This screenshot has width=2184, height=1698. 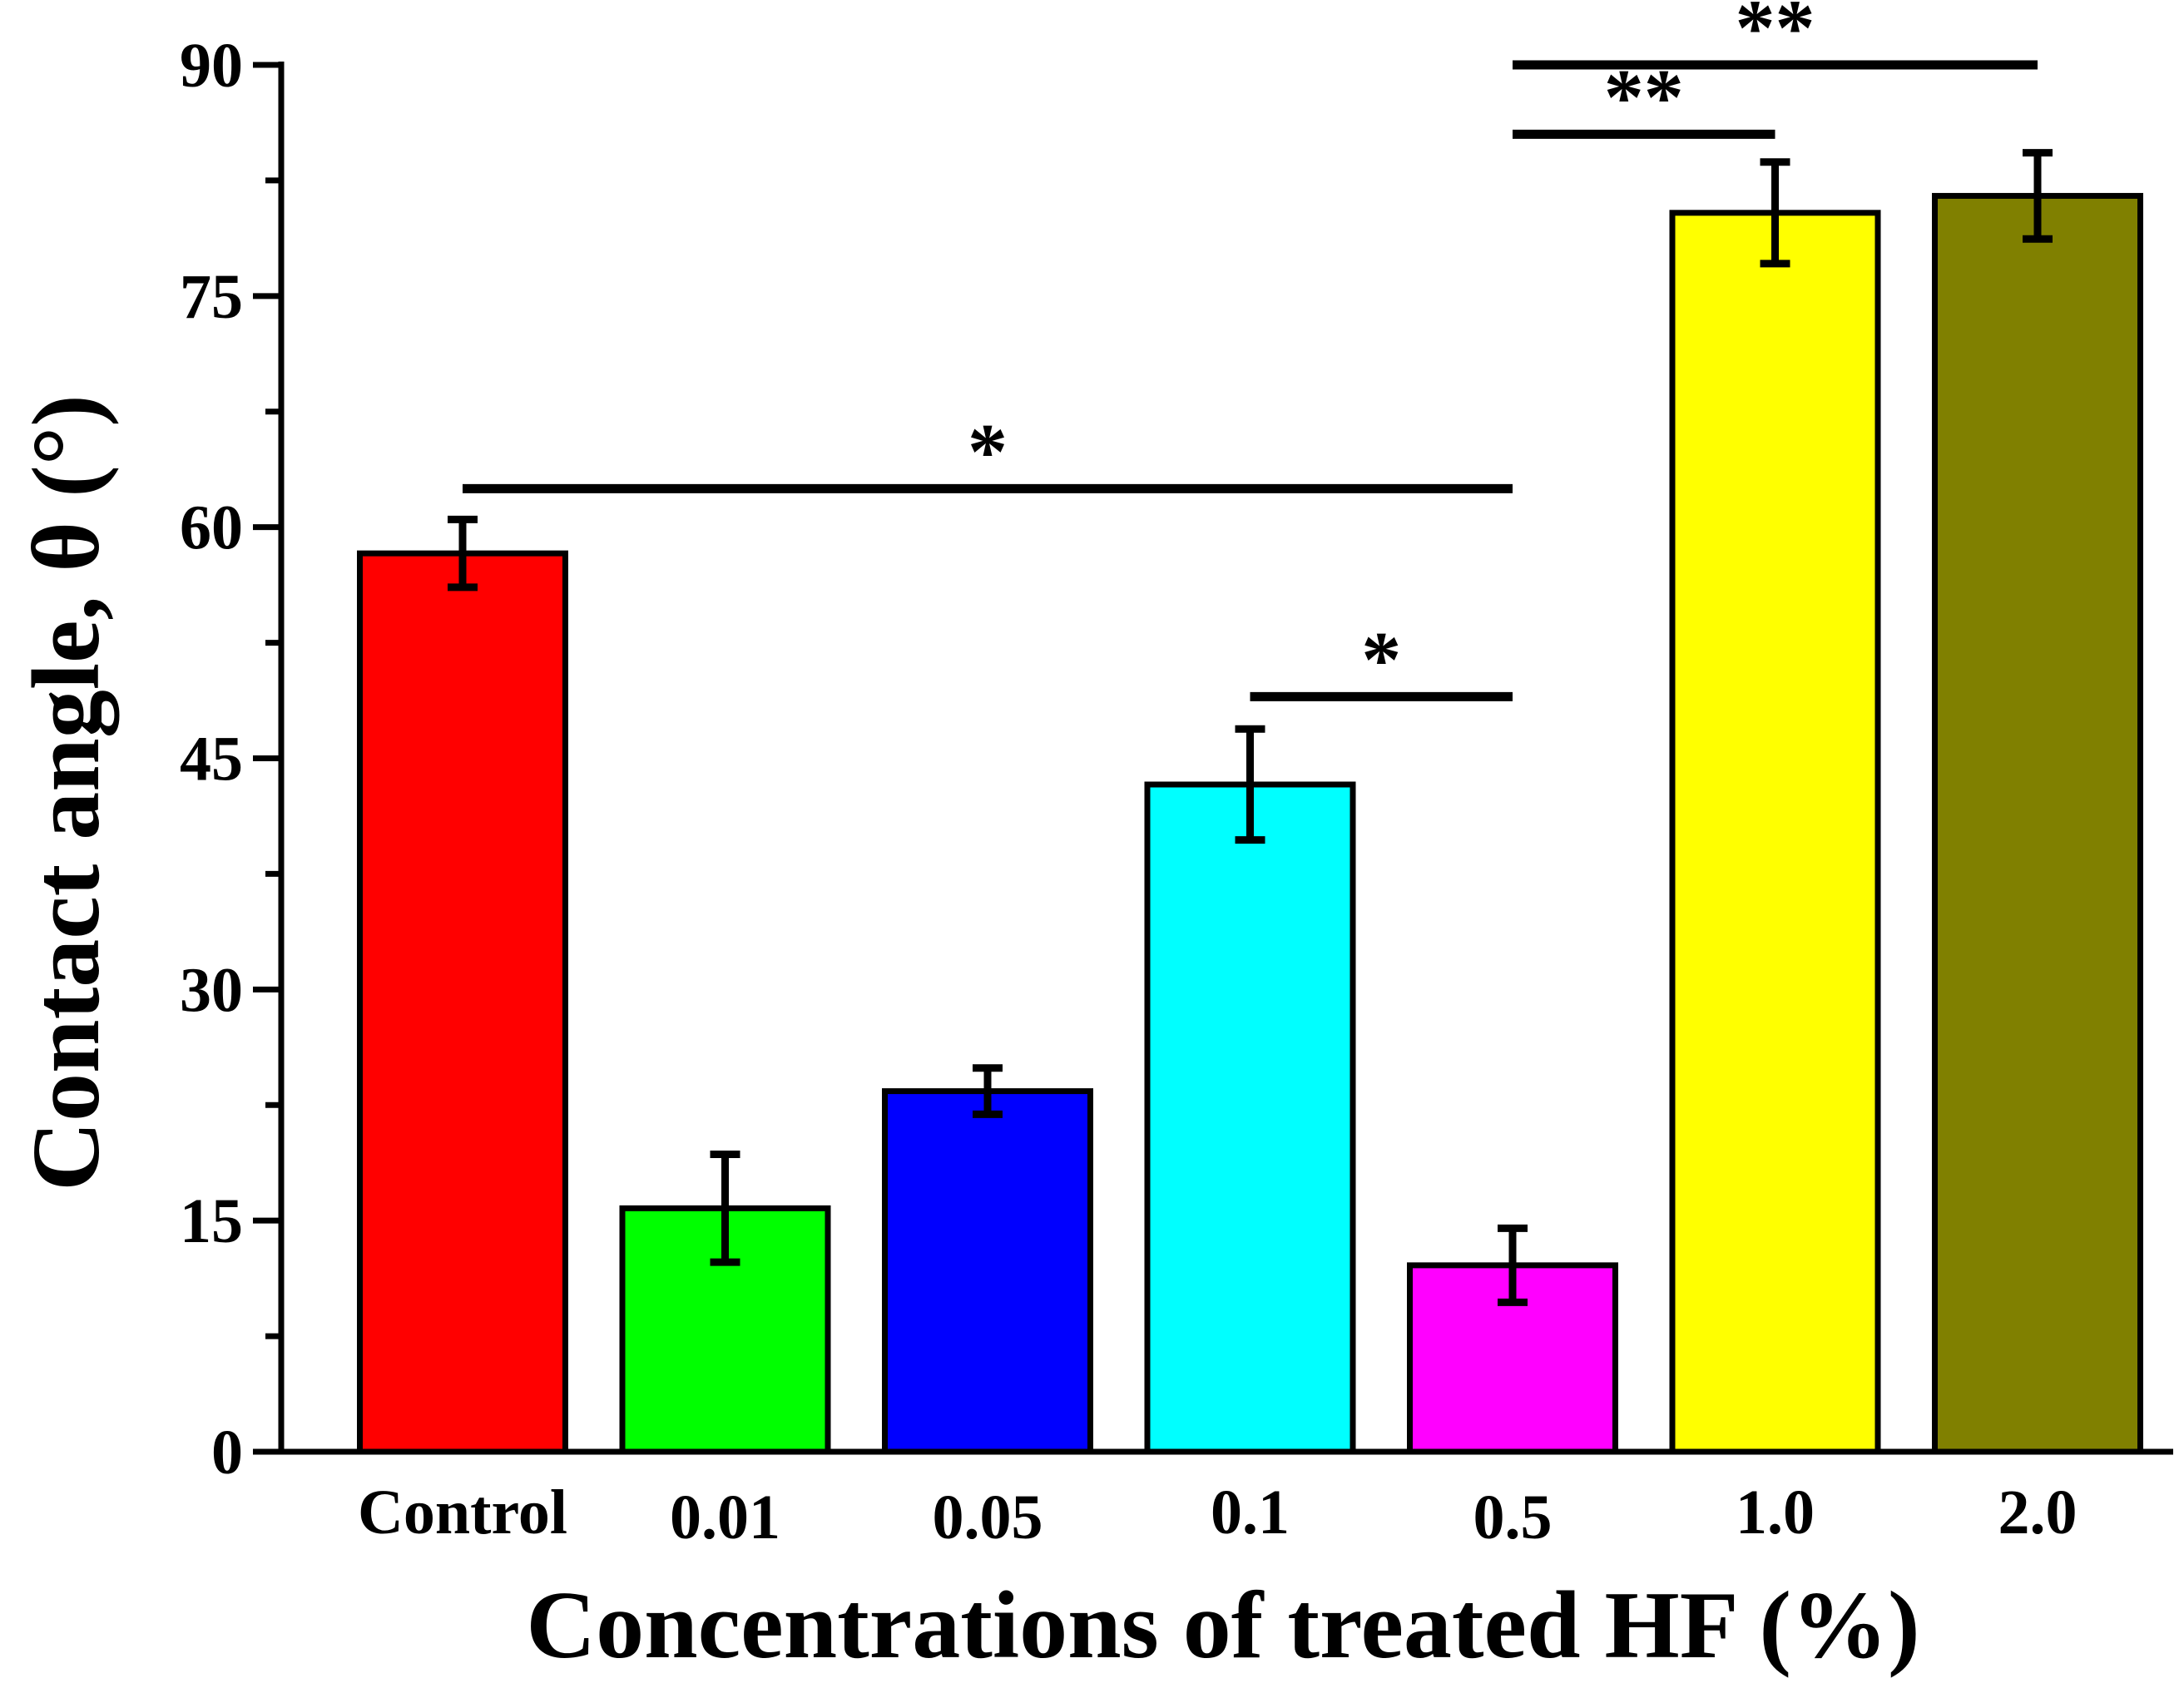 What do you see at coordinates (1775, 1513) in the screenshot?
I see `x-tick-label: 1.0` at bounding box center [1775, 1513].